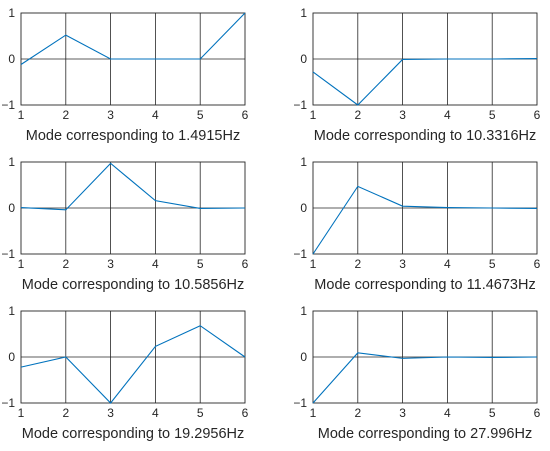  I want to click on axes-box, so click(133, 59).